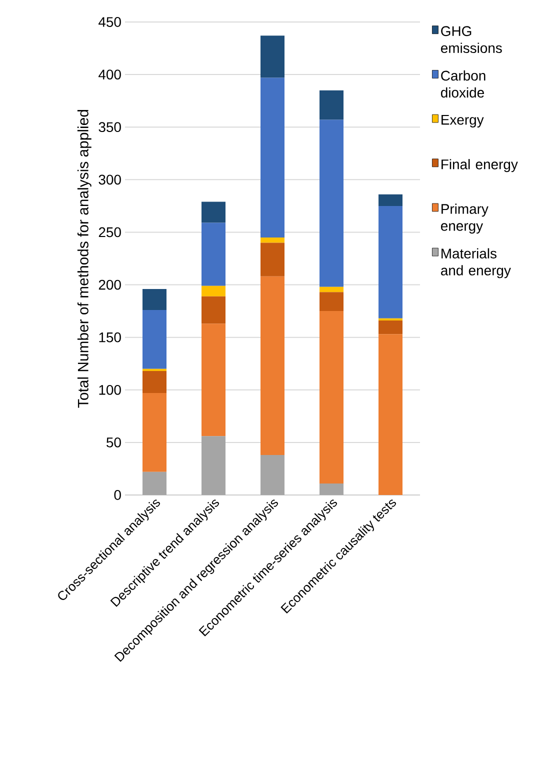  Describe the element at coordinates (480, 165) in the screenshot. I see `legend-label: Final energy` at that location.